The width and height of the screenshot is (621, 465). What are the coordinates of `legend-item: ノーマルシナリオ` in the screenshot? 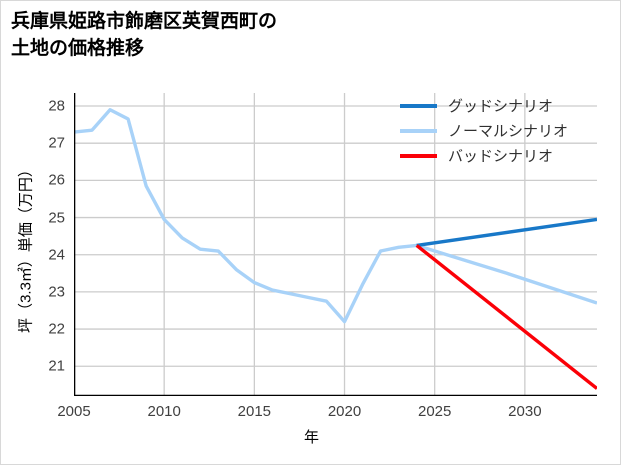 It's located at (500, 130).